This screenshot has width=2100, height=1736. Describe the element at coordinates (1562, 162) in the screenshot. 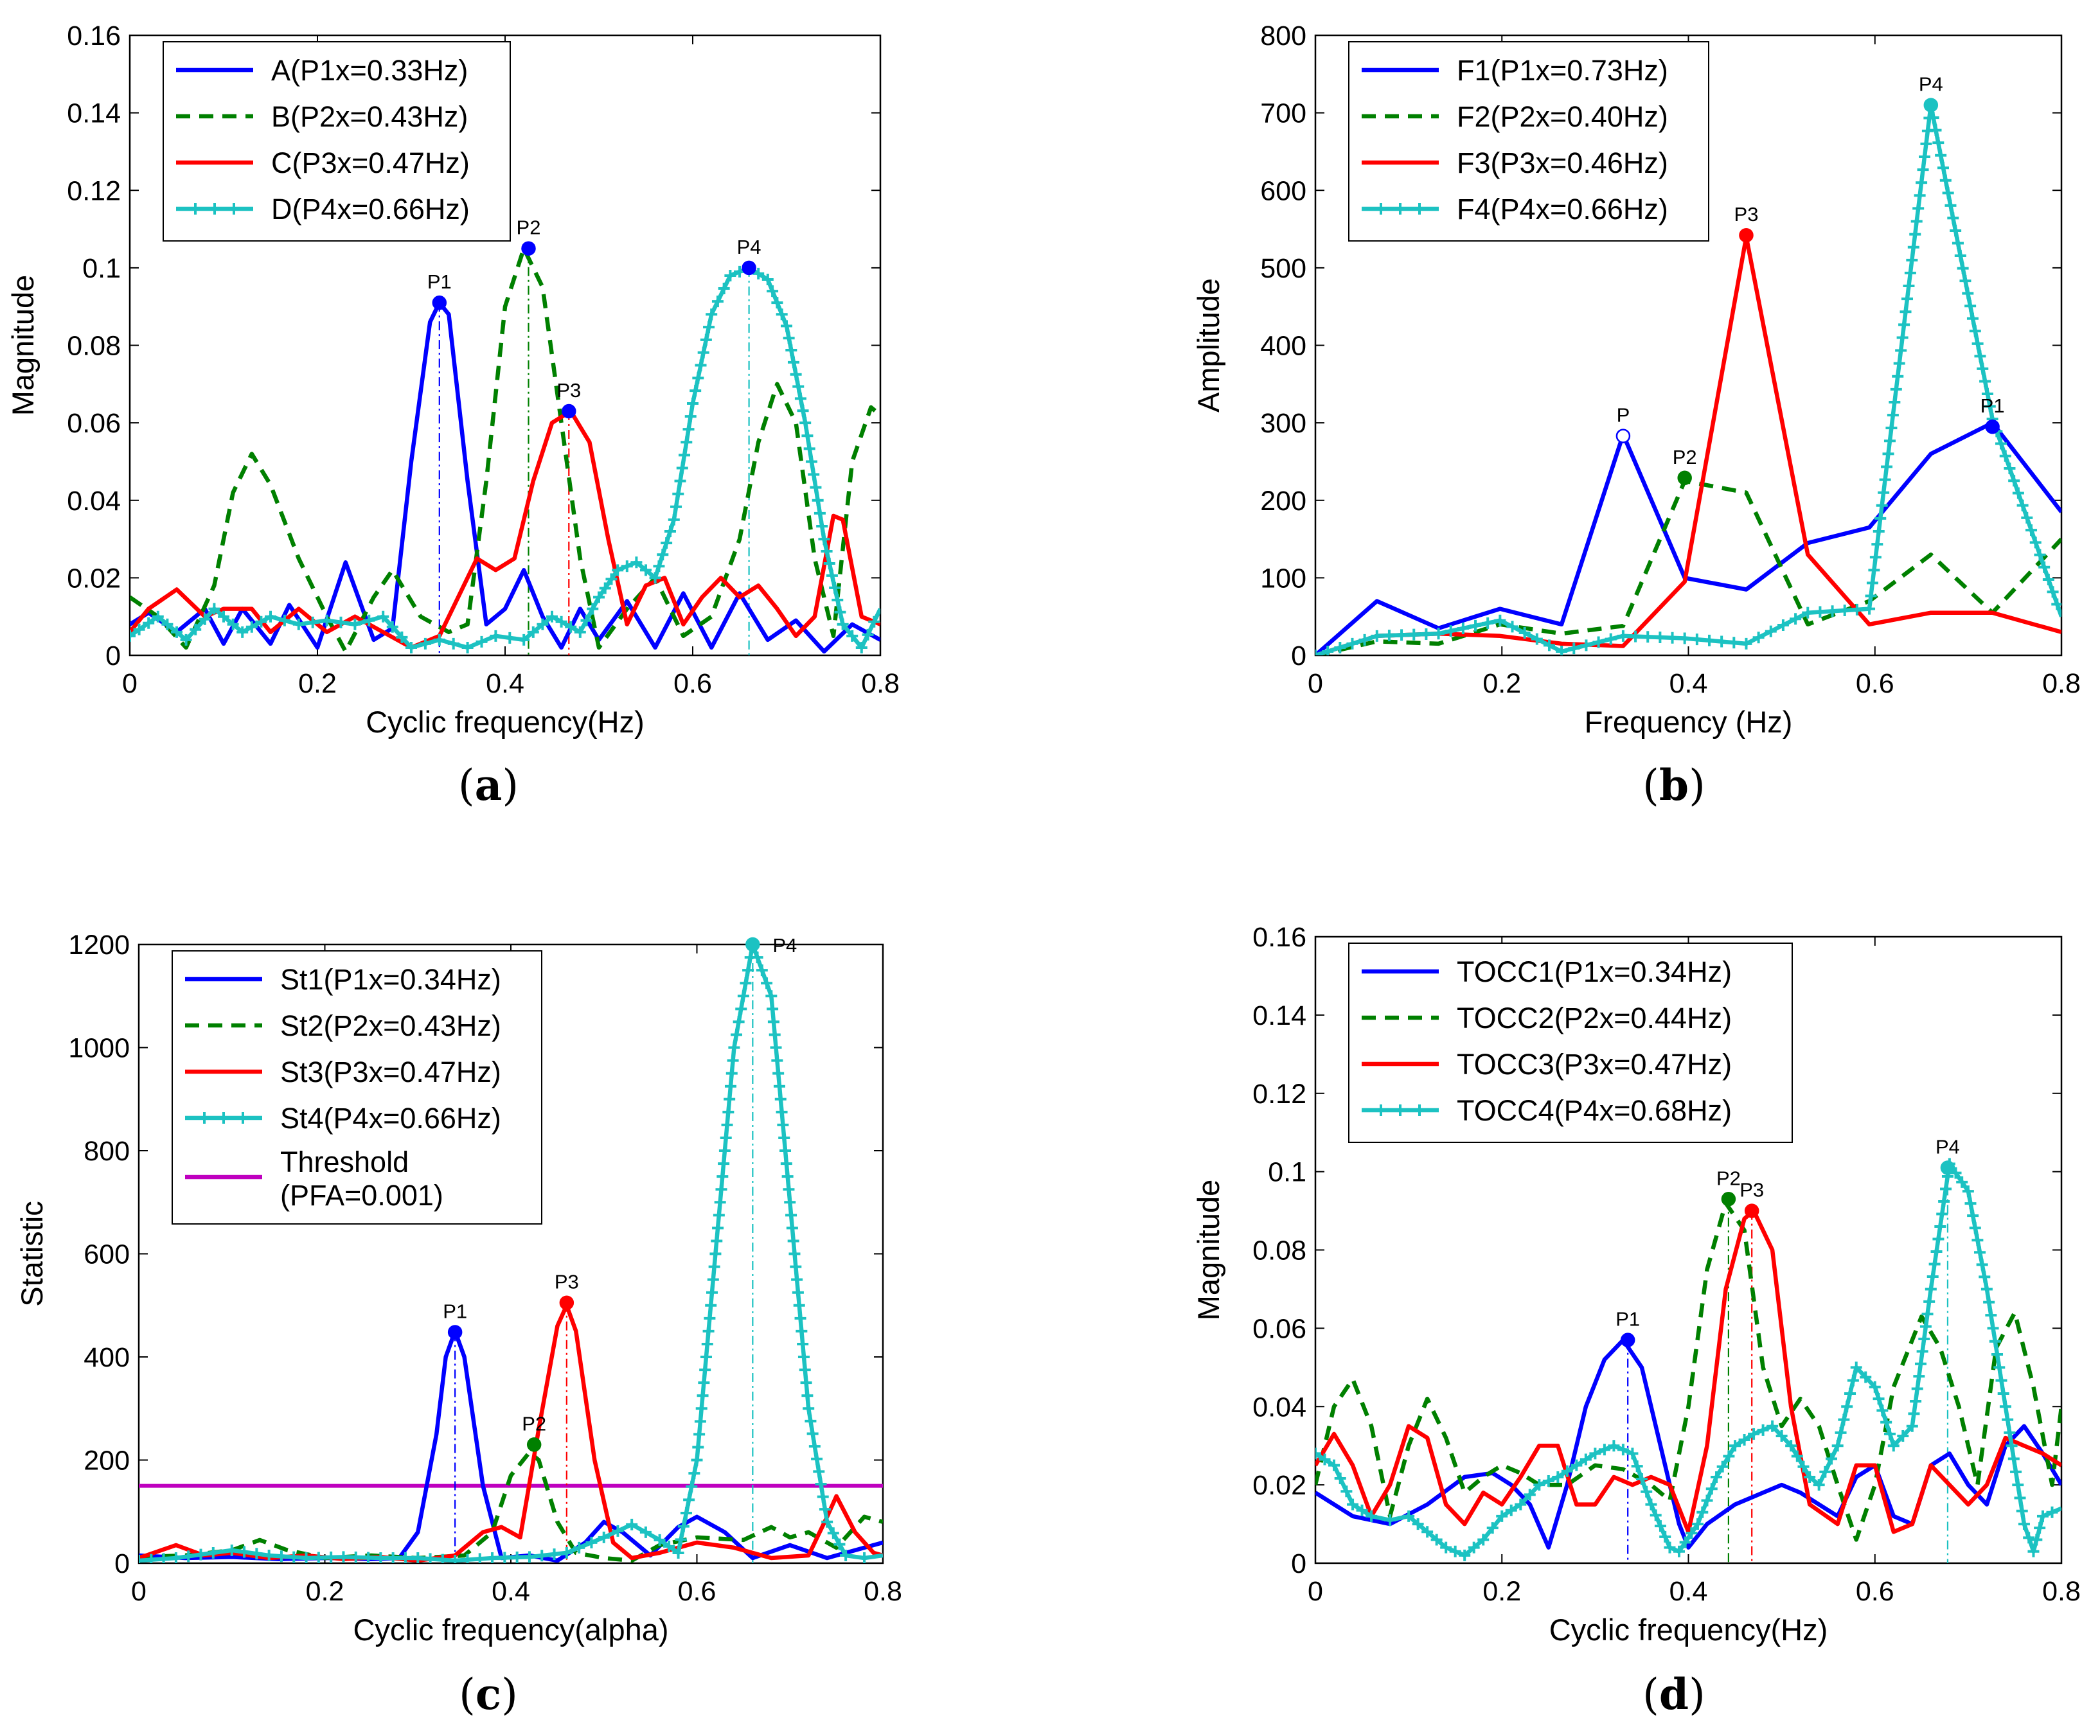

I see `legend-entry-3: F3(P3x=0.46Hz)` at that location.